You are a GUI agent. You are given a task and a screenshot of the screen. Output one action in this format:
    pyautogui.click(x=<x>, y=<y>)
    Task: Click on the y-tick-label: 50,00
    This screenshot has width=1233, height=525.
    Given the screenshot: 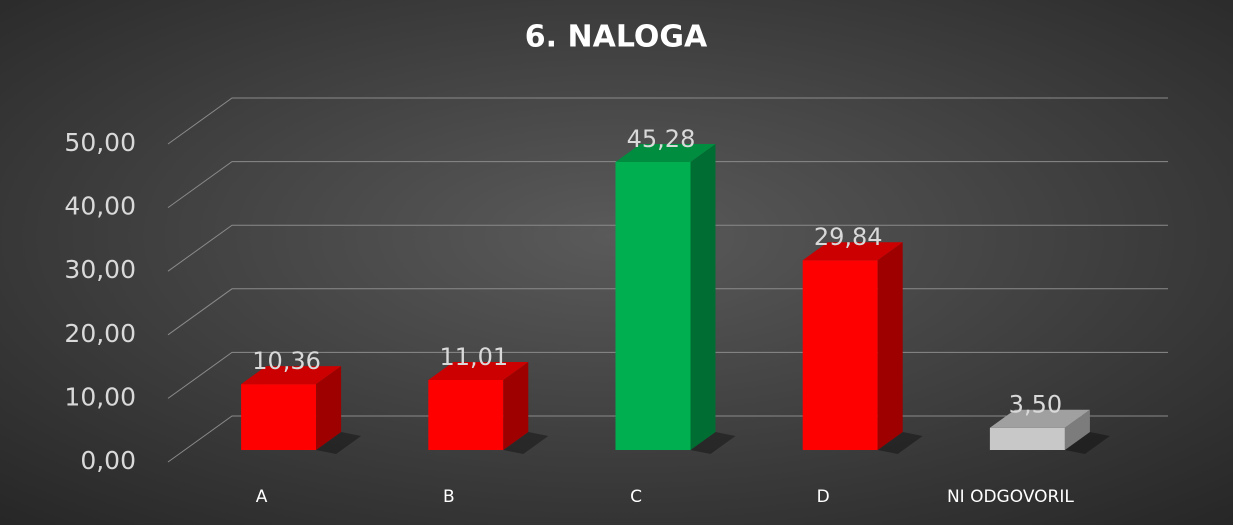 What is the action you would take?
    pyautogui.click(x=100, y=142)
    